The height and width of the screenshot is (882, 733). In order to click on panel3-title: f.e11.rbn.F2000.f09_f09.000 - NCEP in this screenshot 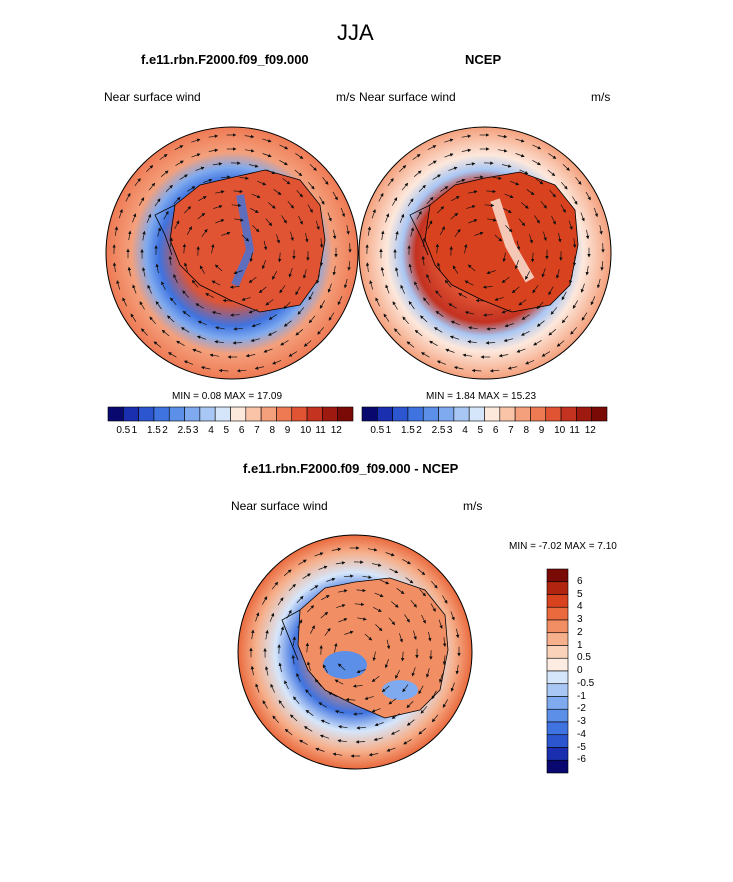, I will do `click(351, 468)`.